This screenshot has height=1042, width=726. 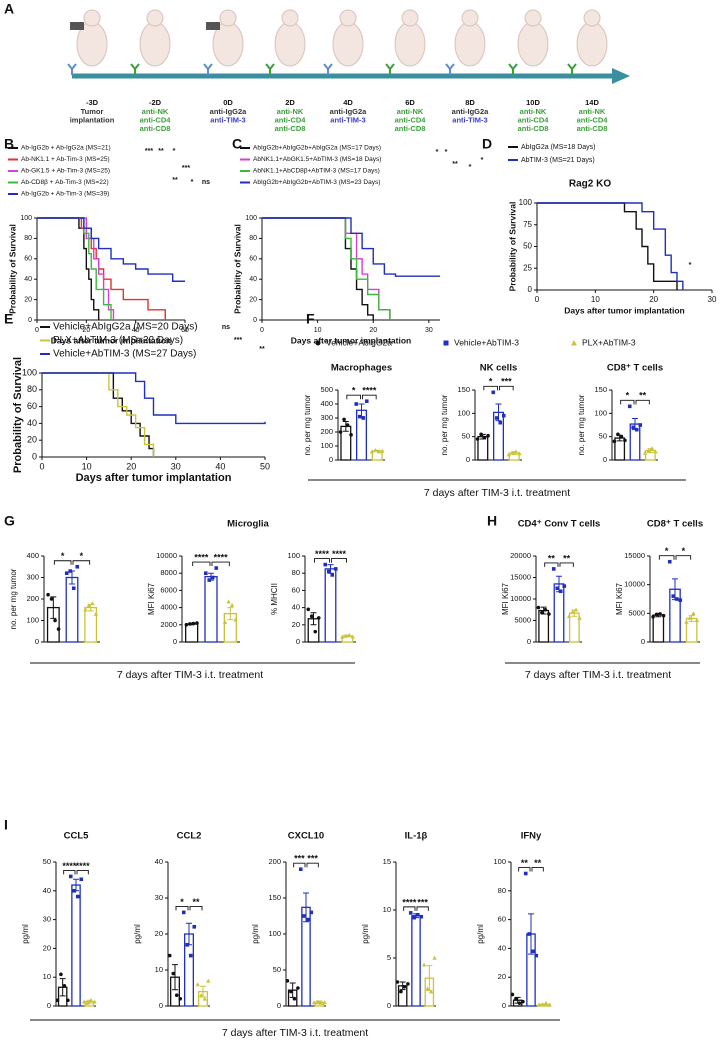 I want to click on treatment-label: Tumor, so click(x=92, y=111).